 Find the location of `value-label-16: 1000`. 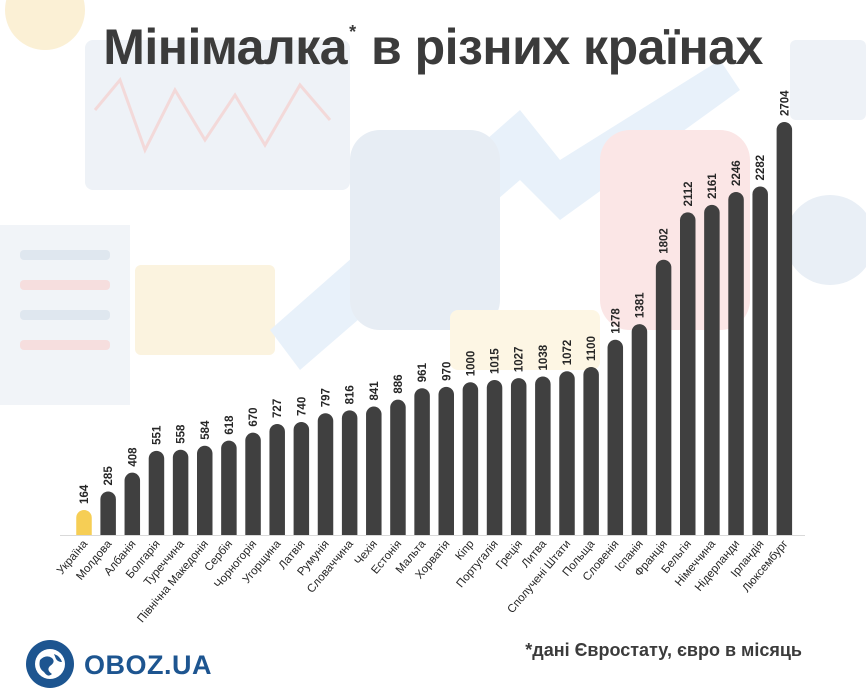

value-label-16: 1000 is located at coordinates (471, 364).